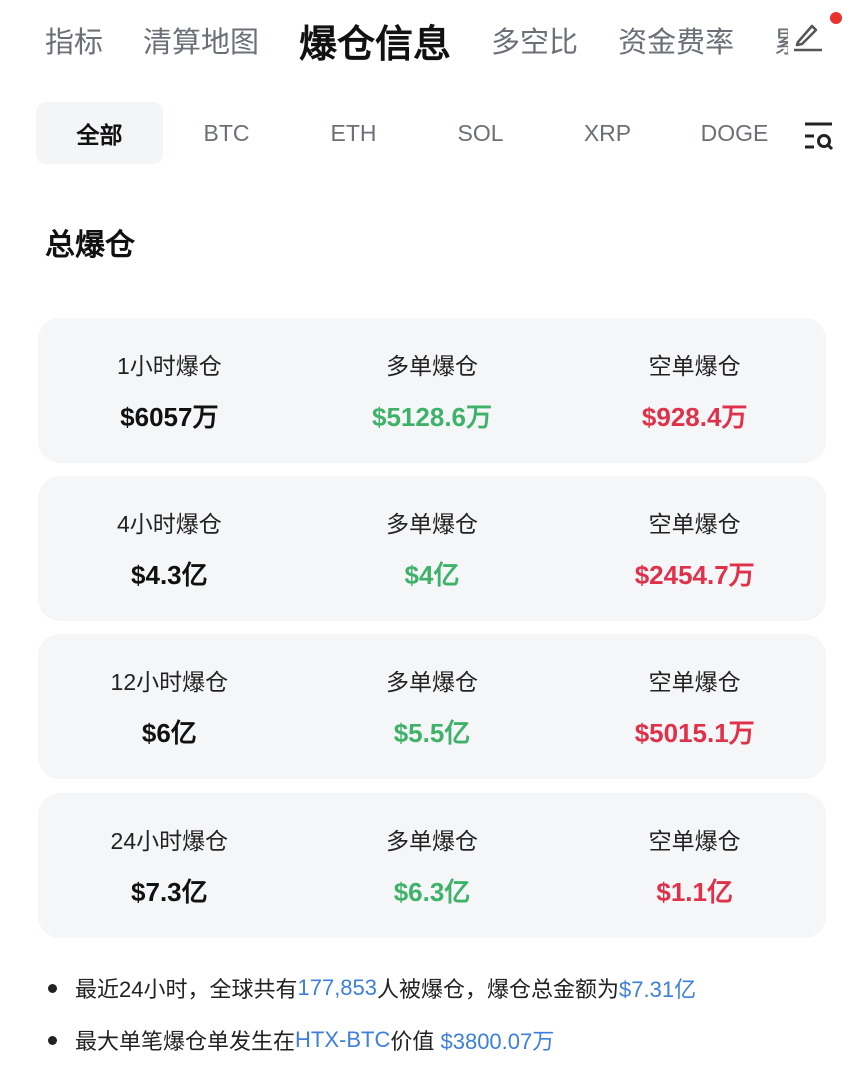 The width and height of the screenshot is (864, 1080). What do you see at coordinates (480, 132) in the screenshot?
I see `coin-tab-sol: SOL` at bounding box center [480, 132].